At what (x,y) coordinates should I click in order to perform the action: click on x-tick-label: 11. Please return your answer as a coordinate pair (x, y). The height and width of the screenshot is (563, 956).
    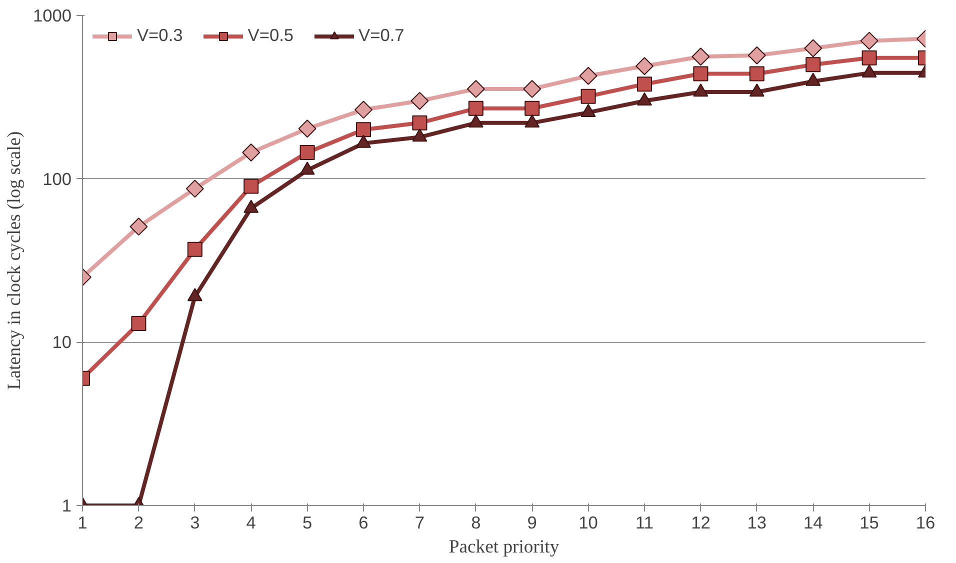
    Looking at the image, I should click on (645, 522).